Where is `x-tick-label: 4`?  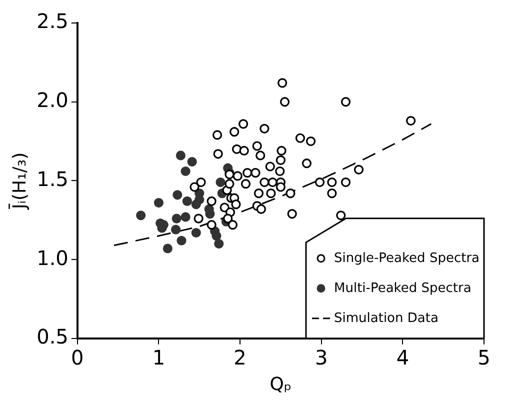
x-tick-label: 4 is located at coordinates (403, 358).